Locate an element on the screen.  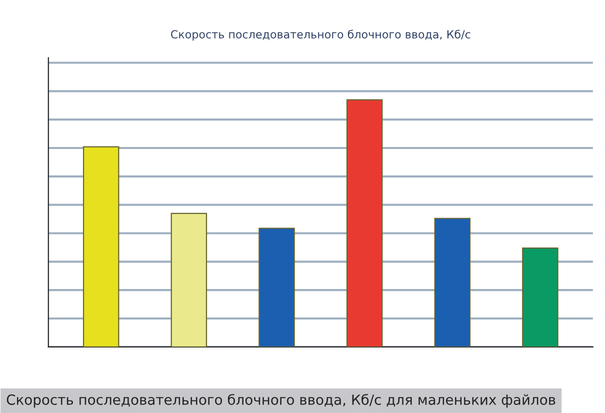
chart-title: Скорость последовательного блочного ввода, Кб/с is located at coordinates (320, 35).